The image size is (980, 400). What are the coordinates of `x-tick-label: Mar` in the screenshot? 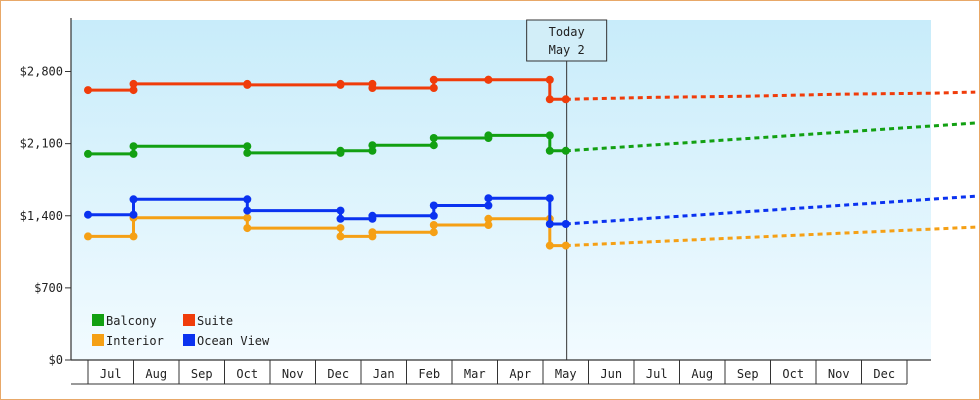 It's located at (475, 374).